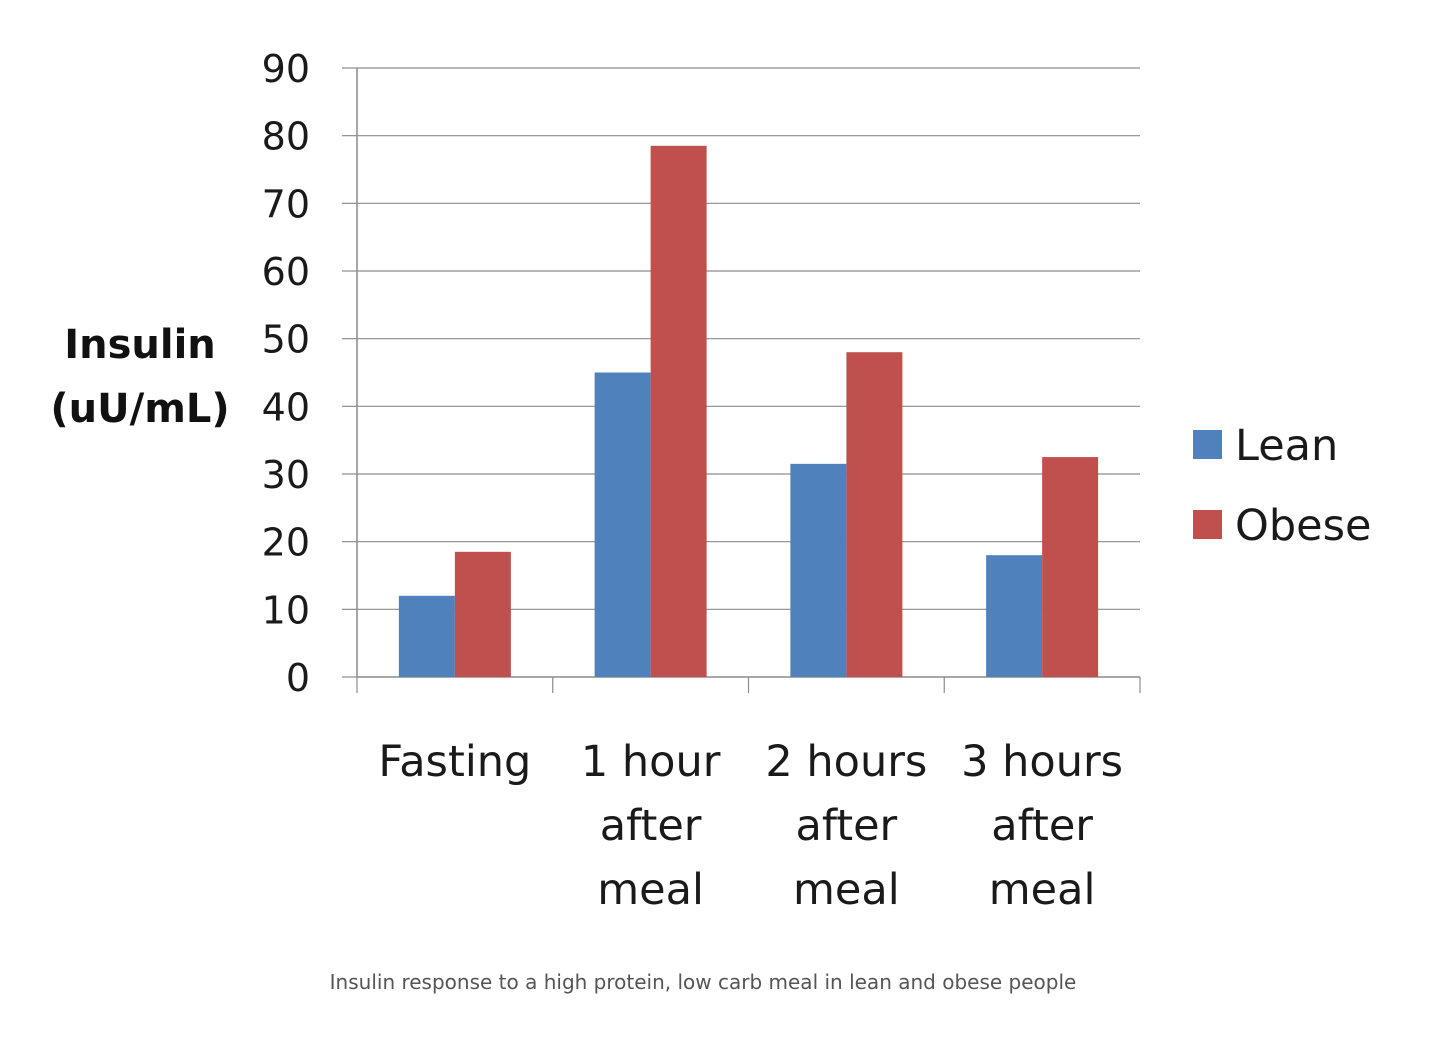 The height and width of the screenshot is (1042, 1438). What do you see at coordinates (139, 377) in the screenshot?
I see `y-axis-label: Insulin (uU/mL)` at bounding box center [139, 377].